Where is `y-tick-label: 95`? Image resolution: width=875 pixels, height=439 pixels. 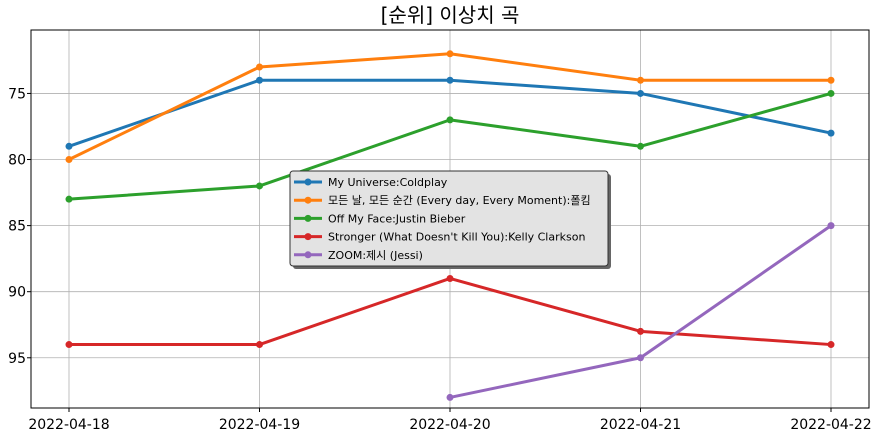 y-tick-label: 95 is located at coordinates (17, 359).